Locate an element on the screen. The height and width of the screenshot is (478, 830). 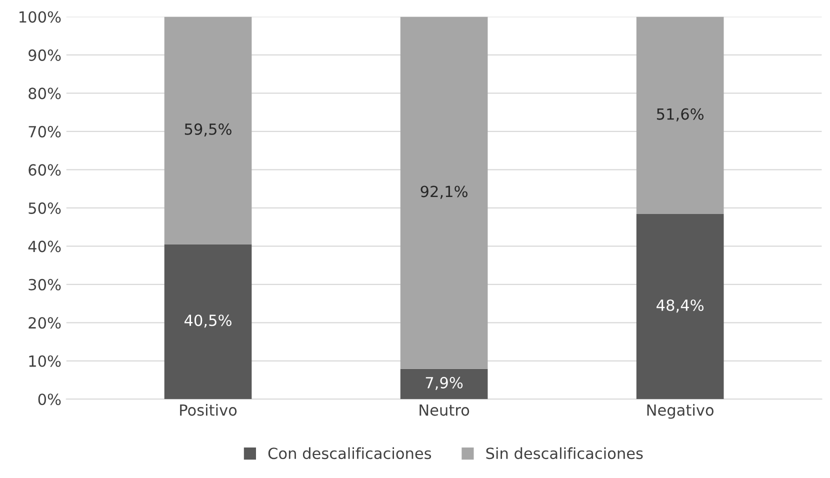
legend-label: Con descalificaciones is located at coordinates (350, 453).